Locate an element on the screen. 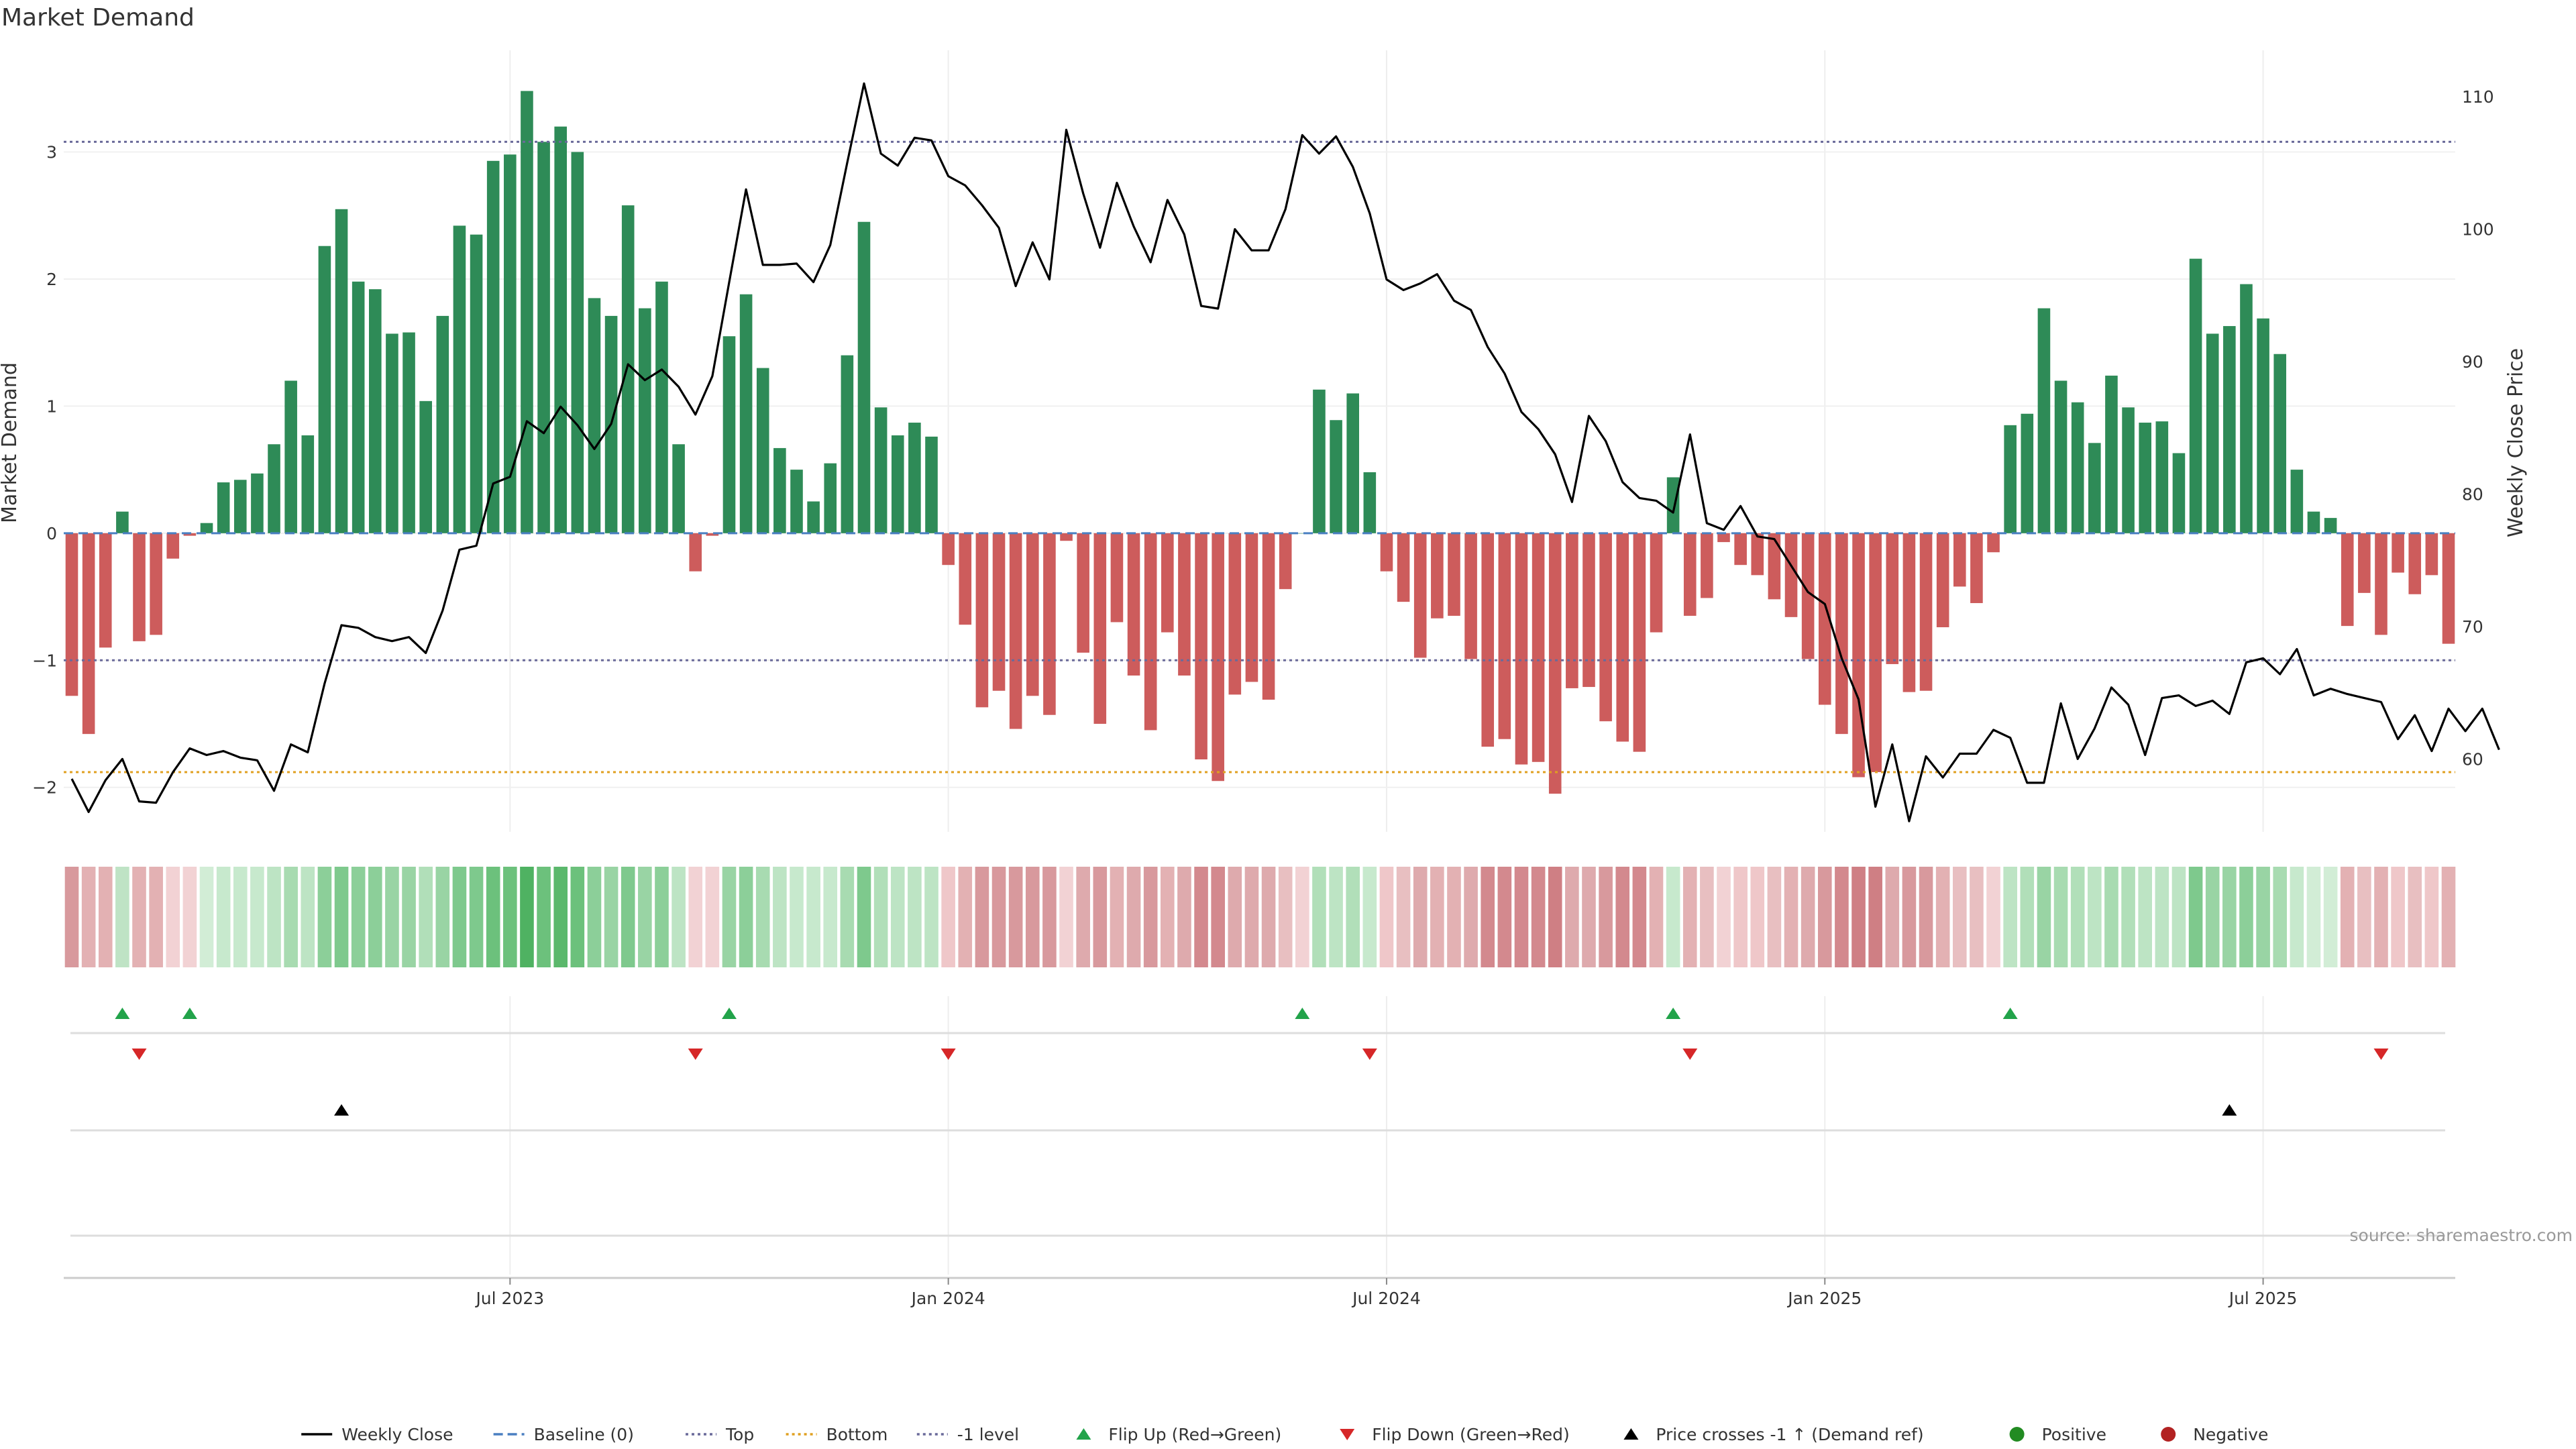 This screenshot has width=2576, height=1449. y2-tick-label-5: 110 is located at coordinates (2478, 97).